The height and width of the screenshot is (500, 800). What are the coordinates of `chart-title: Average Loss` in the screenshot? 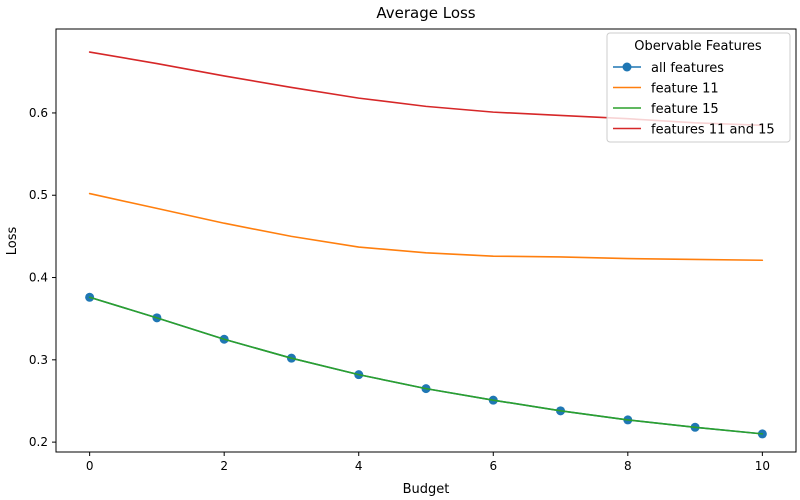 It's located at (425, 13).